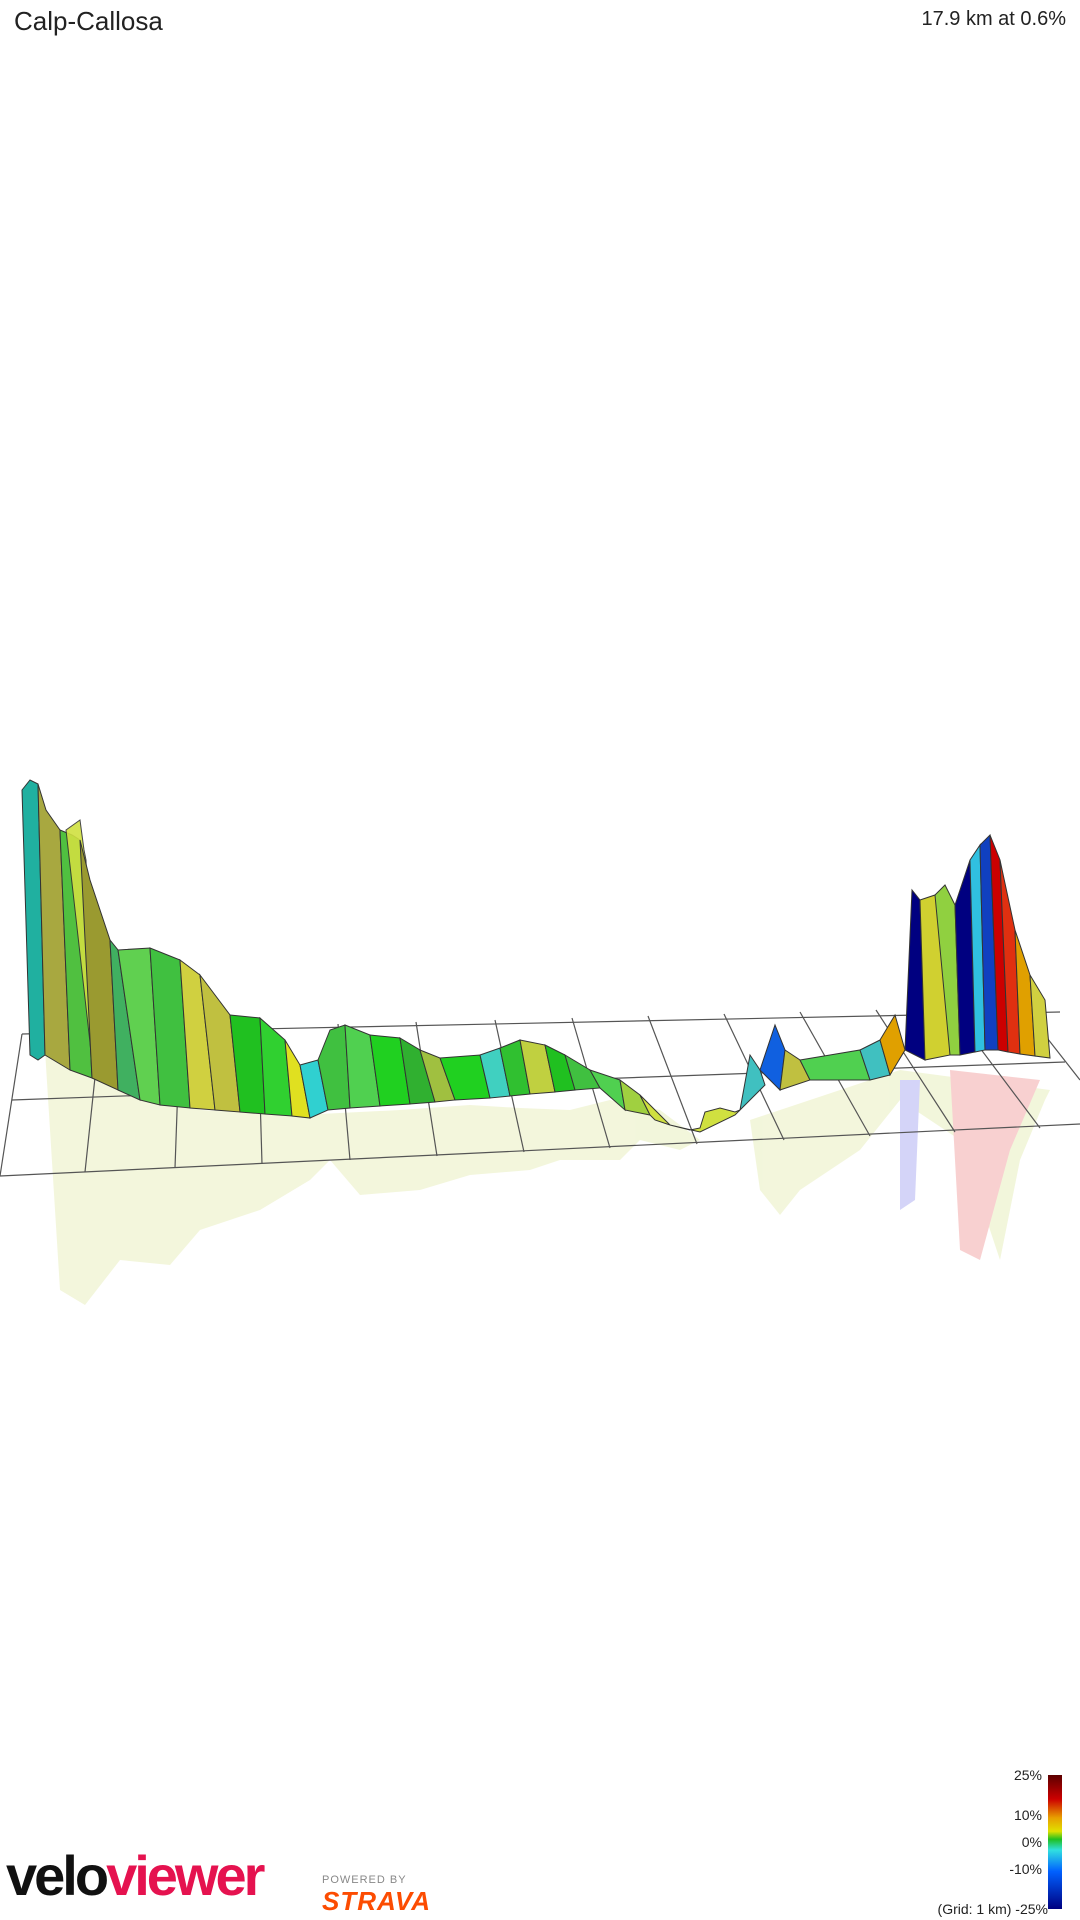  What do you see at coordinates (977, 947) in the screenshot?
I see `profile-right-climb` at bounding box center [977, 947].